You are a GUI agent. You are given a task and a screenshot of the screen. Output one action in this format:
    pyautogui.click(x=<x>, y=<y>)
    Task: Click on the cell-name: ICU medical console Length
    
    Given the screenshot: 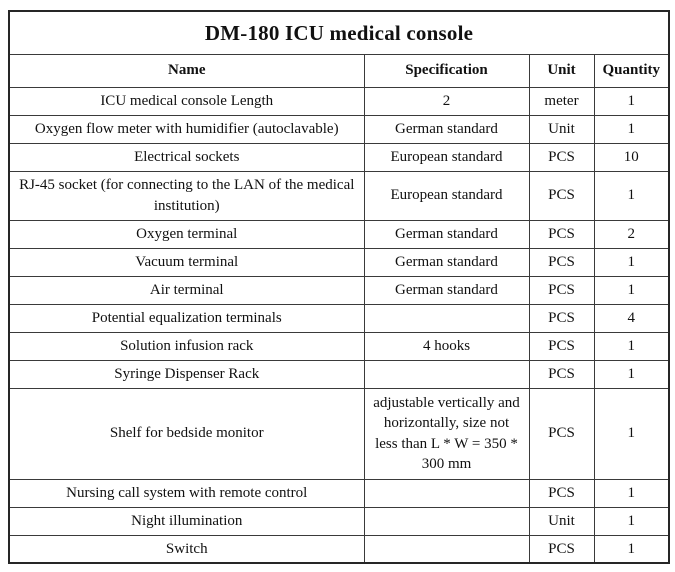 What is the action you would take?
    pyautogui.click(x=186, y=101)
    